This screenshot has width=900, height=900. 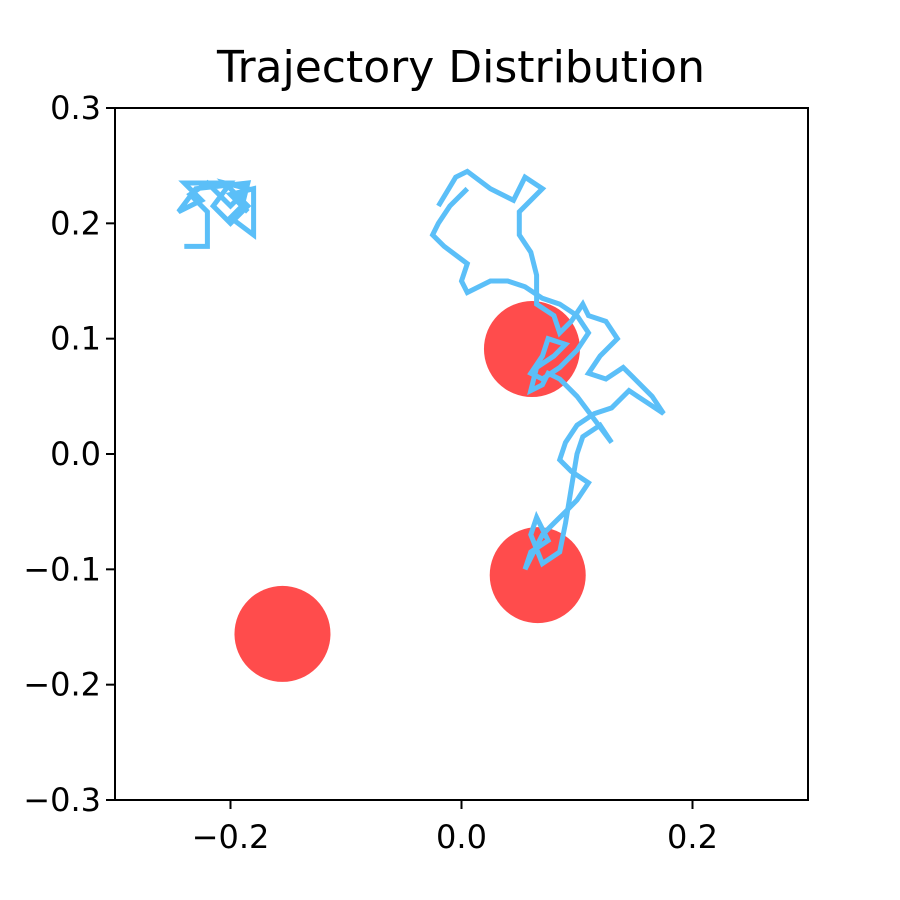 I want to click on y-axis: 0.3 0.2 0.1 0.0 −0.1 −0.2 −0.3, so click(x=69, y=454).